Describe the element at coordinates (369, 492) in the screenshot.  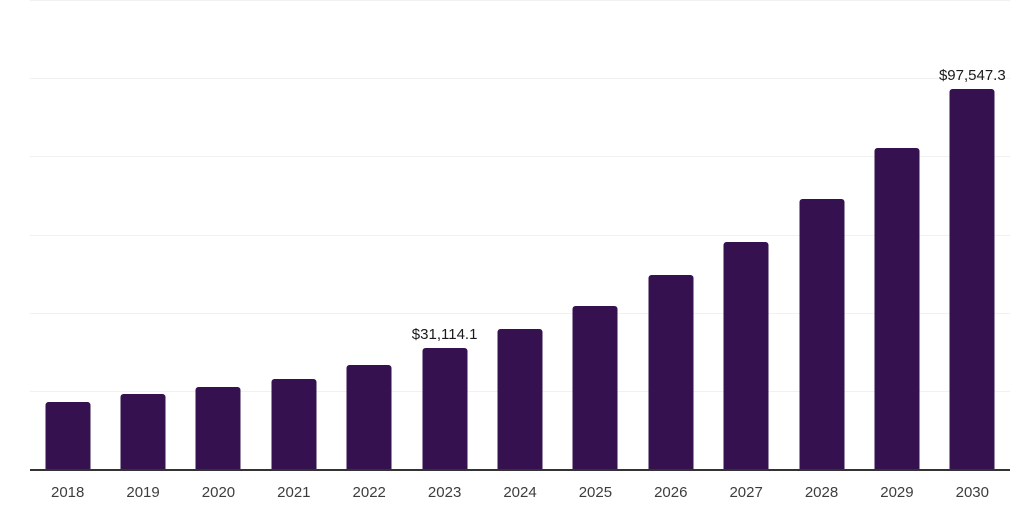
I see `x-tick-2022: 2022` at that location.